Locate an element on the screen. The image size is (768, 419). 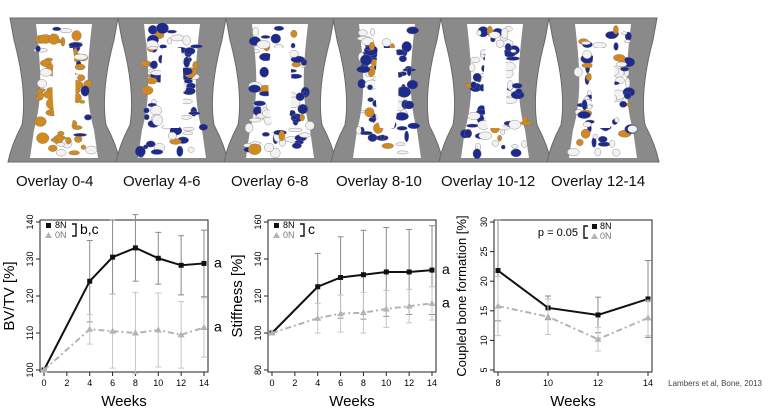
y-tick-label: 15 is located at coordinates (484, 311).